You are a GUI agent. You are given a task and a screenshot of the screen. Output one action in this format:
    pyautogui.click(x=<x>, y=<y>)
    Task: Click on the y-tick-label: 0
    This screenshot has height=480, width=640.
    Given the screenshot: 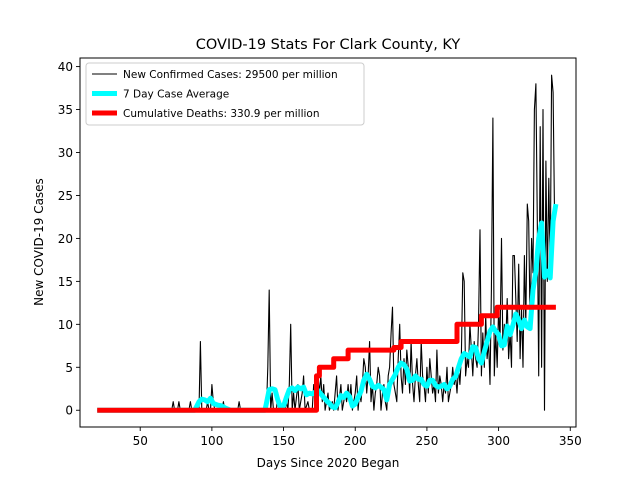 What is the action you would take?
    pyautogui.click(x=69, y=411)
    